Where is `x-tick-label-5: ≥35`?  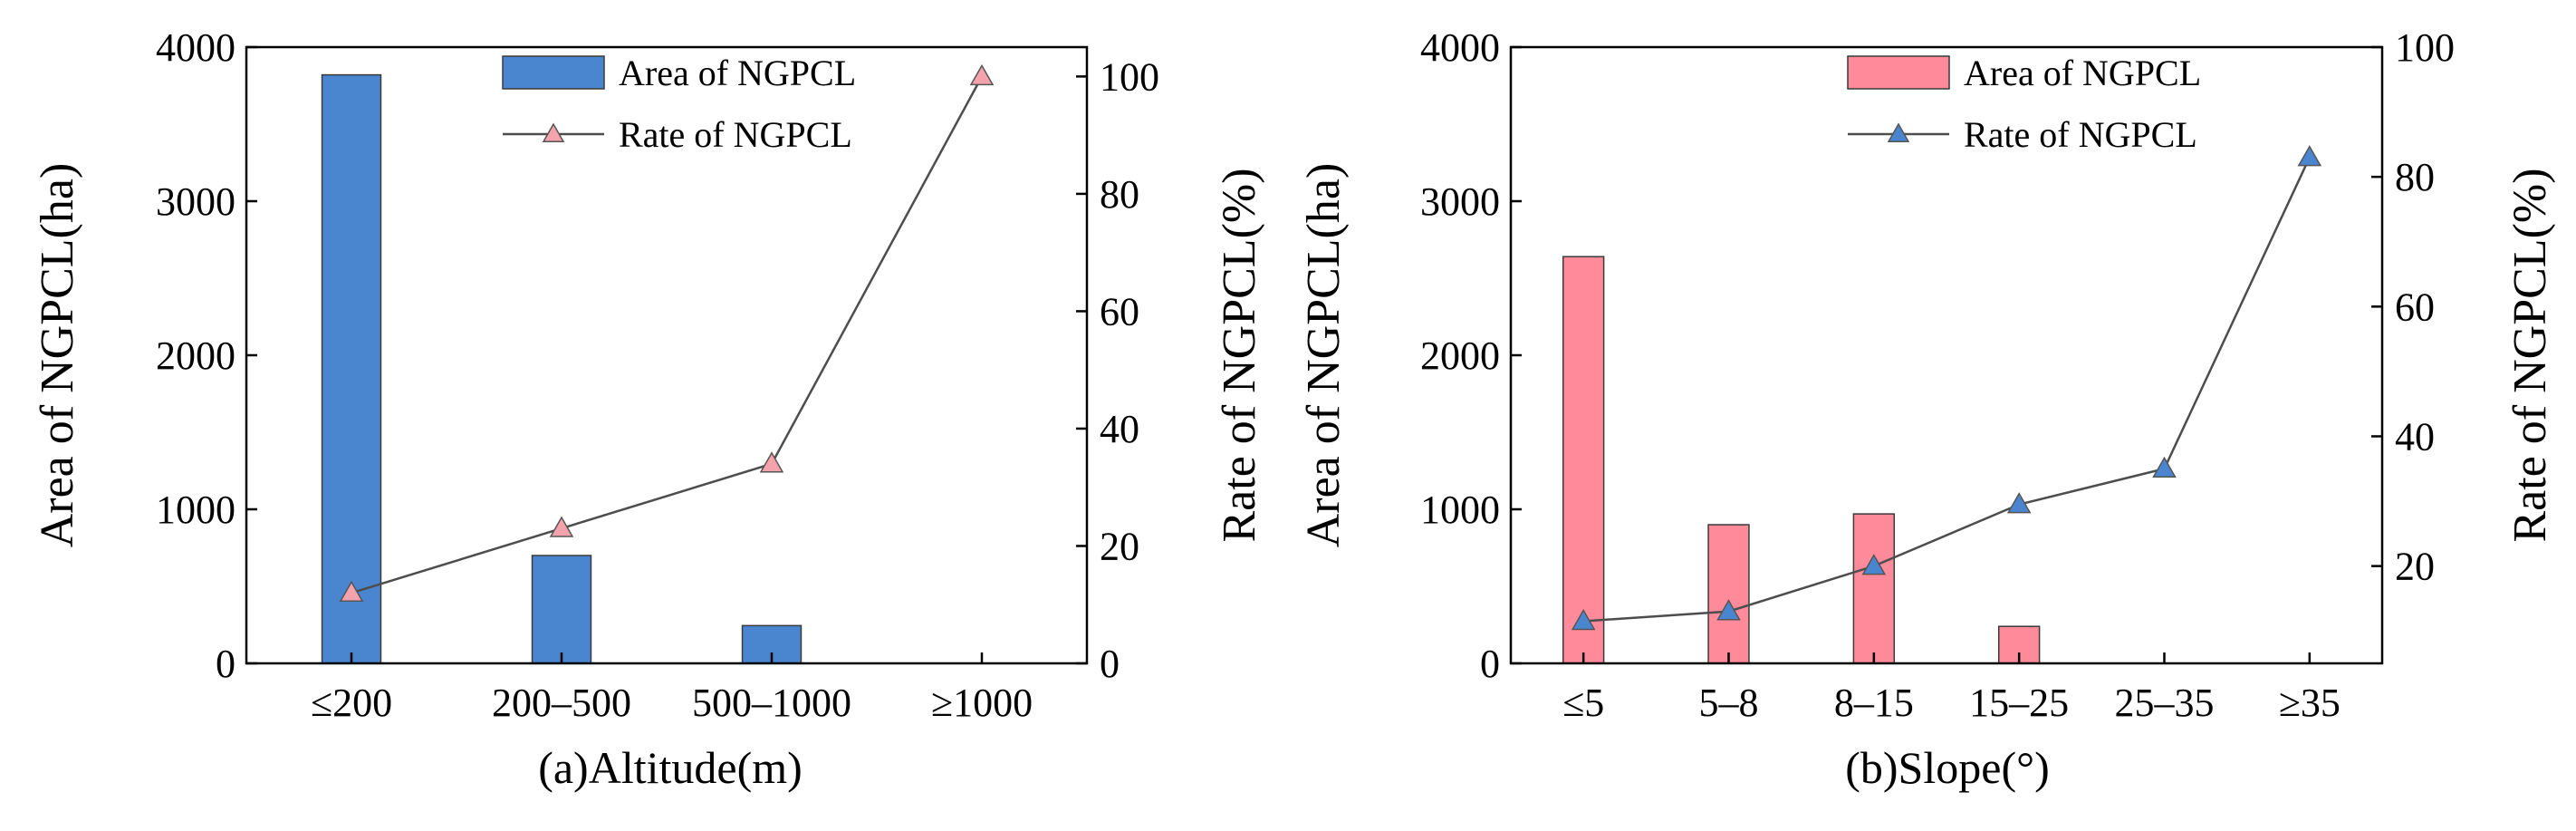 x-tick-label-5: ≥35 is located at coordinates (2310, 703).